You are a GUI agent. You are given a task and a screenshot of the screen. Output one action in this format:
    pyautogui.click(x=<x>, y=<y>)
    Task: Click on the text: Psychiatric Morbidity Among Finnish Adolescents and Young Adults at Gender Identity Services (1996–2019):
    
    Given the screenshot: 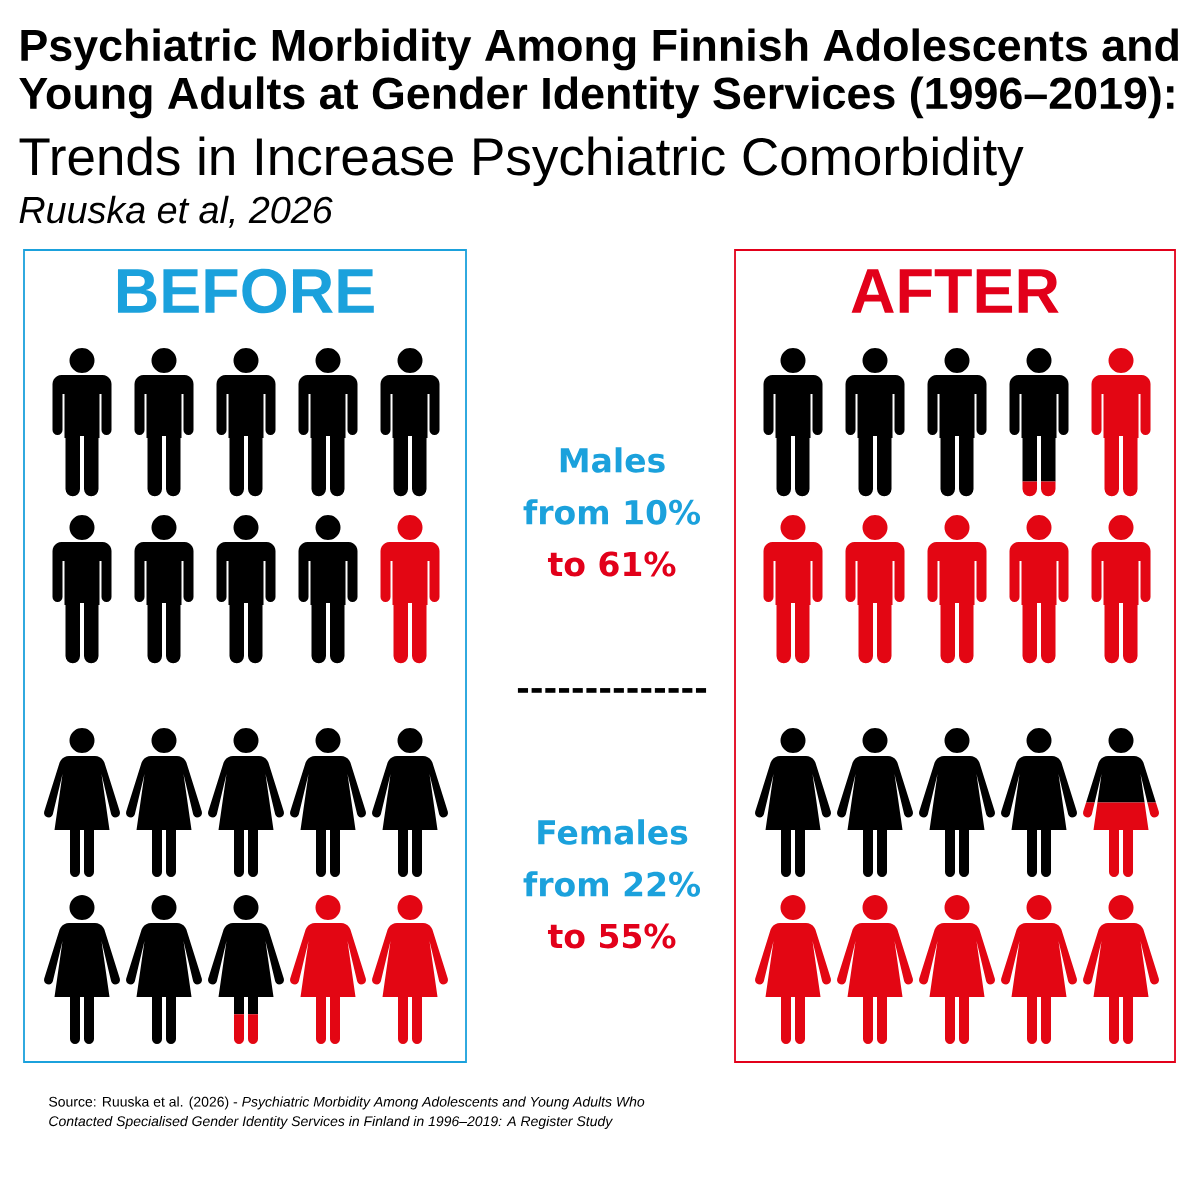 What is the action you would take?
    pyautogui.click(x=598, y=73)
    